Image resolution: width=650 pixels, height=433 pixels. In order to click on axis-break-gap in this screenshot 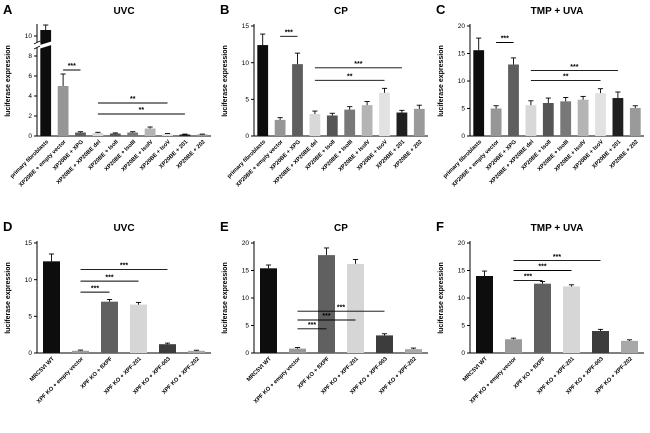, I will do `click(37, 45)`.